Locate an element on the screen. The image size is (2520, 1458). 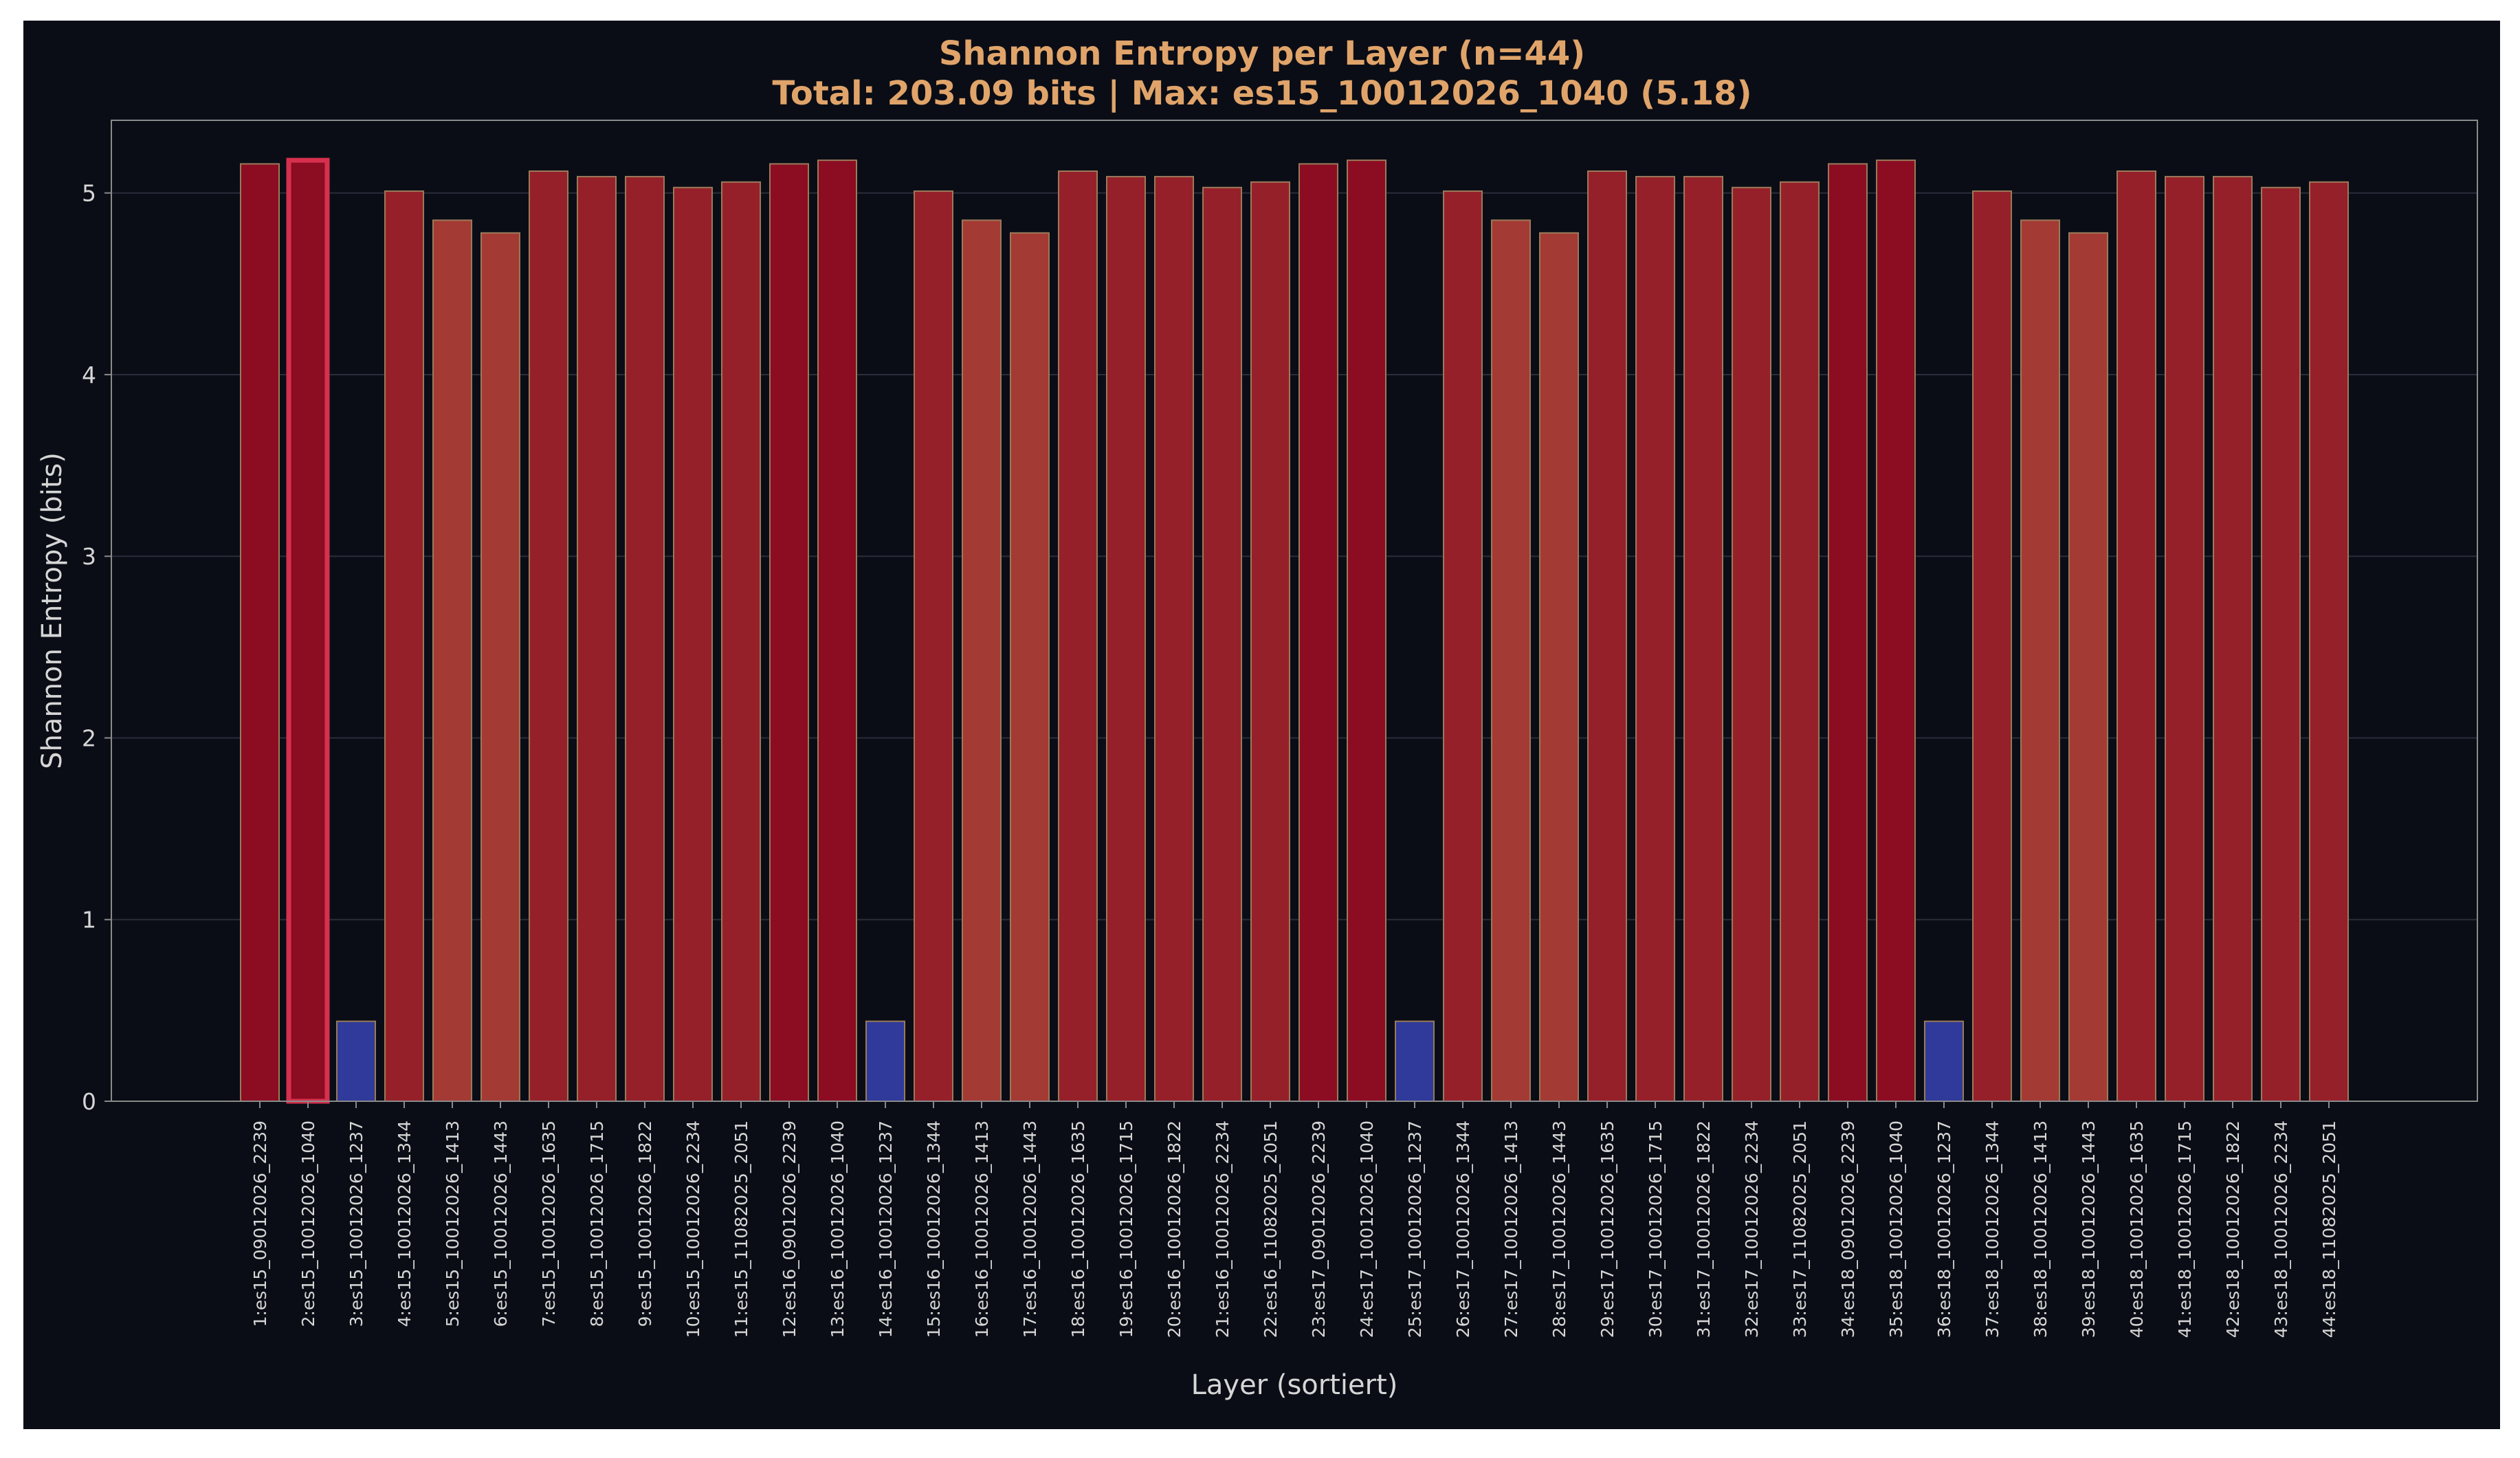
x-tick-label: 5:es15_10012026_1413 is located at coordinates (453, 1223).